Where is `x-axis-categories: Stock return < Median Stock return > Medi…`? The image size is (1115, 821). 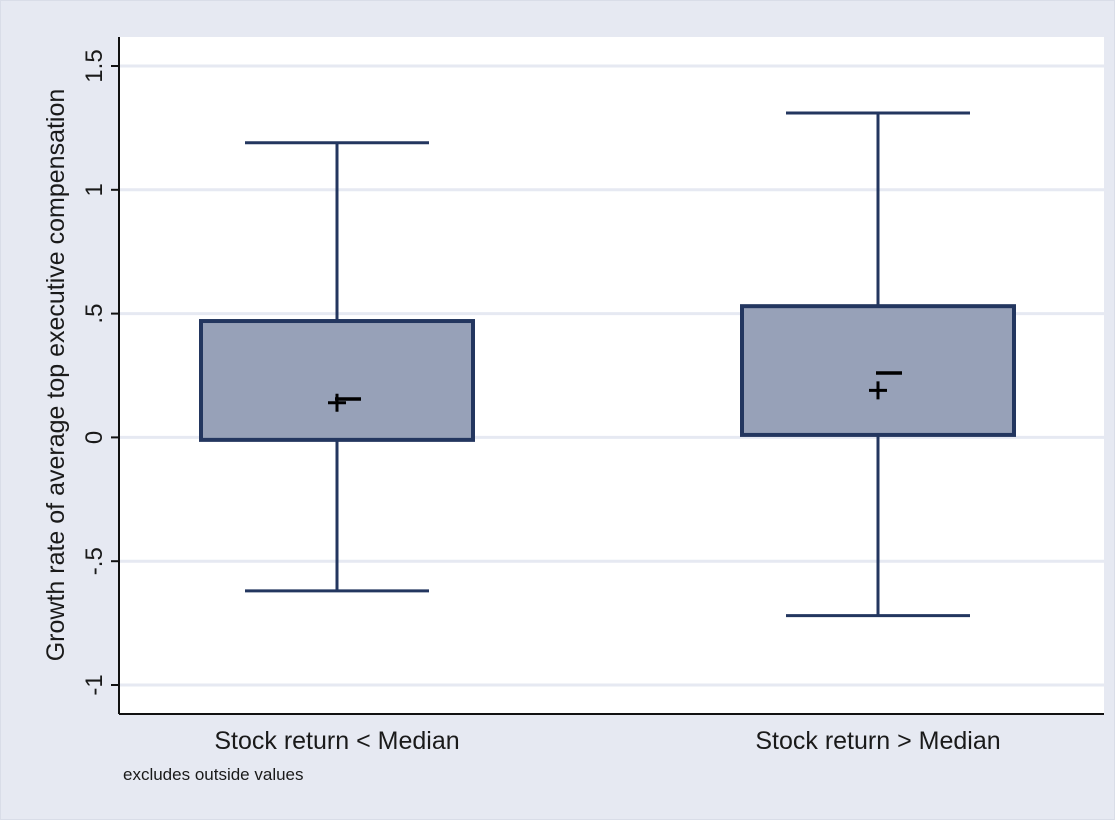 x-axis-categories: Stock return < Median Stock return > Medi… is located at coordinates (607, 741).